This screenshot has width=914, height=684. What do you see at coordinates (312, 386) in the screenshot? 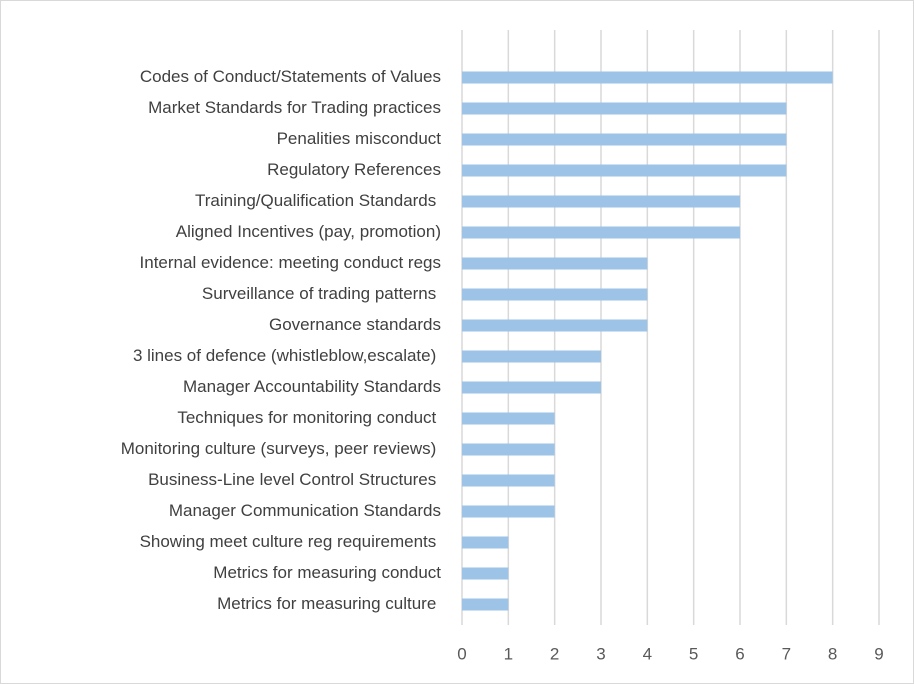
I see `y-tick-label: Manager Accountability Standards` at bounding box center [312, 386].